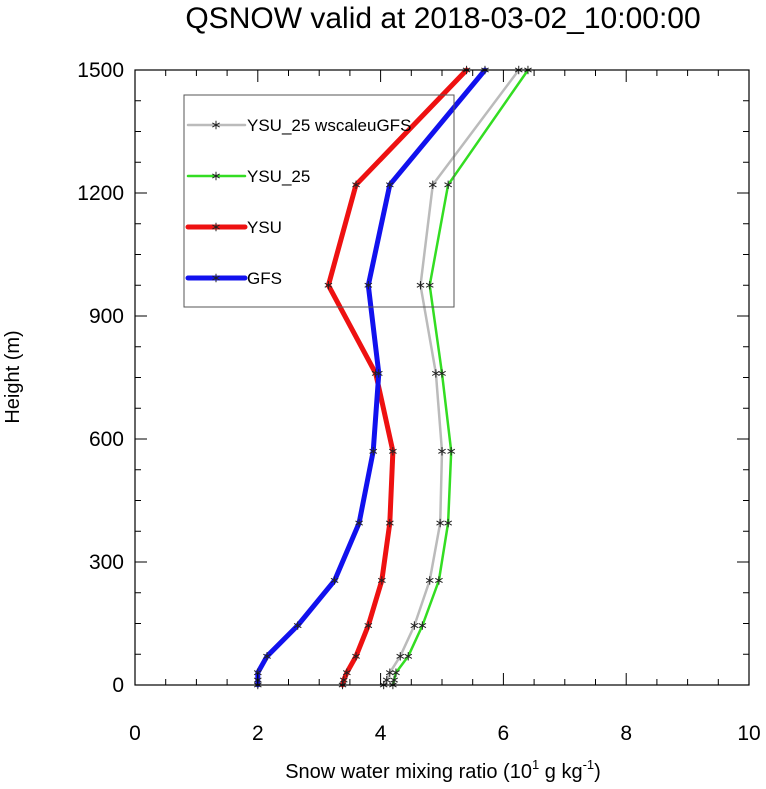 This screenshot has height=789, width=766. I want to click on x-tick-label-3: 6, so click(504, 733).